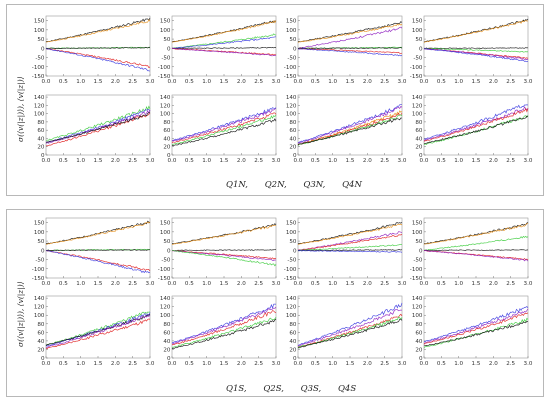 The width and height of the screenshot is (550, 401). I want to click on y-tick-label: 40, so click(41, 342).